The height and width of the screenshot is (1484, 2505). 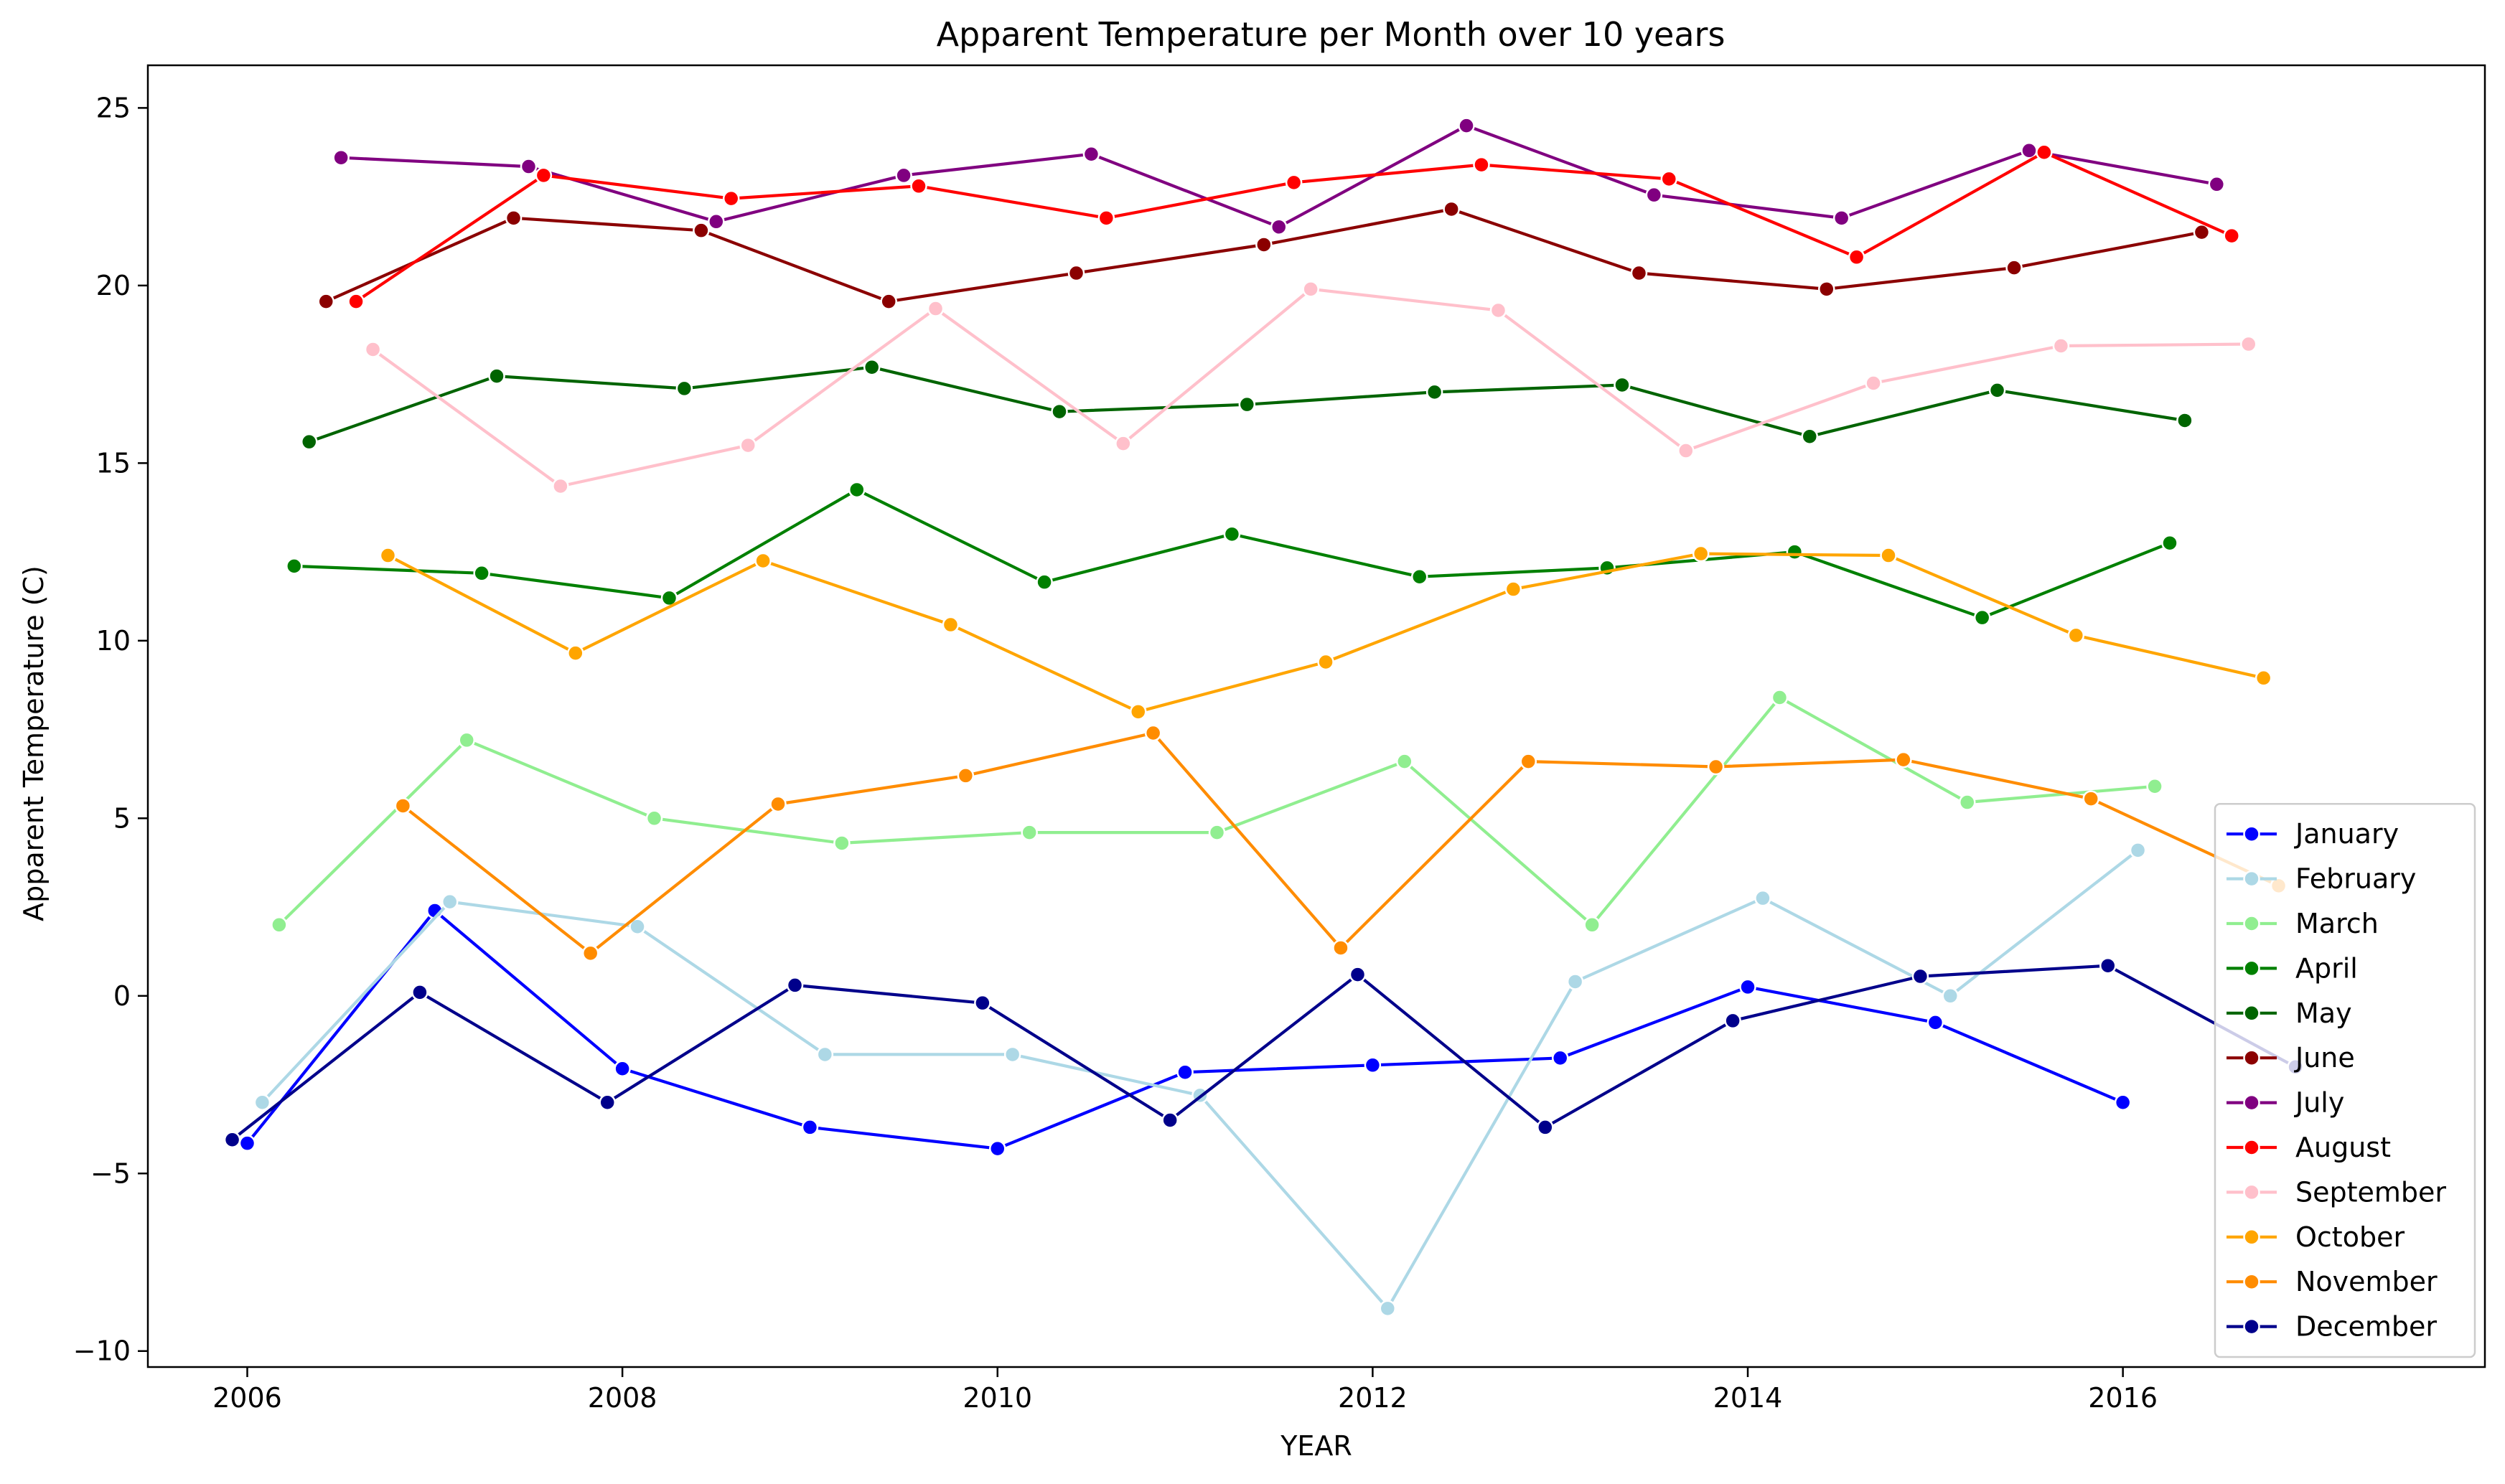 I want to click on legend-item: December, so click(x=2332, y=1327).